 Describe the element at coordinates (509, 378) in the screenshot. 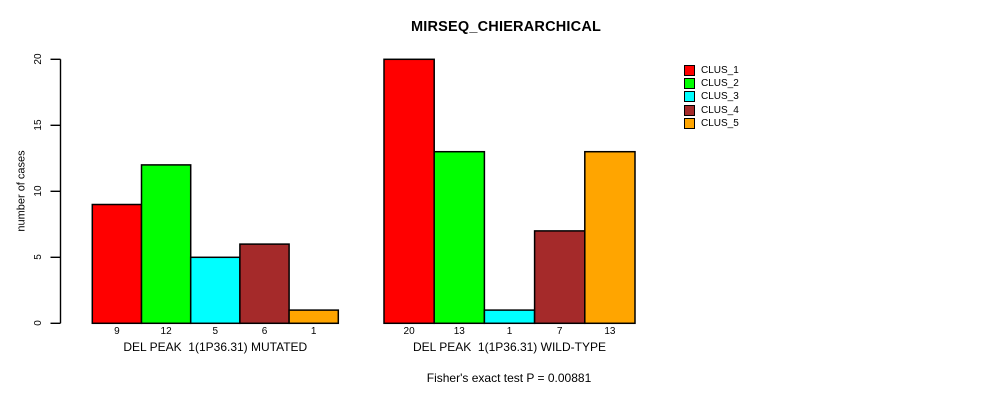

I see `annotation-text: Fisher's exact test P = 0.00881` at that location.